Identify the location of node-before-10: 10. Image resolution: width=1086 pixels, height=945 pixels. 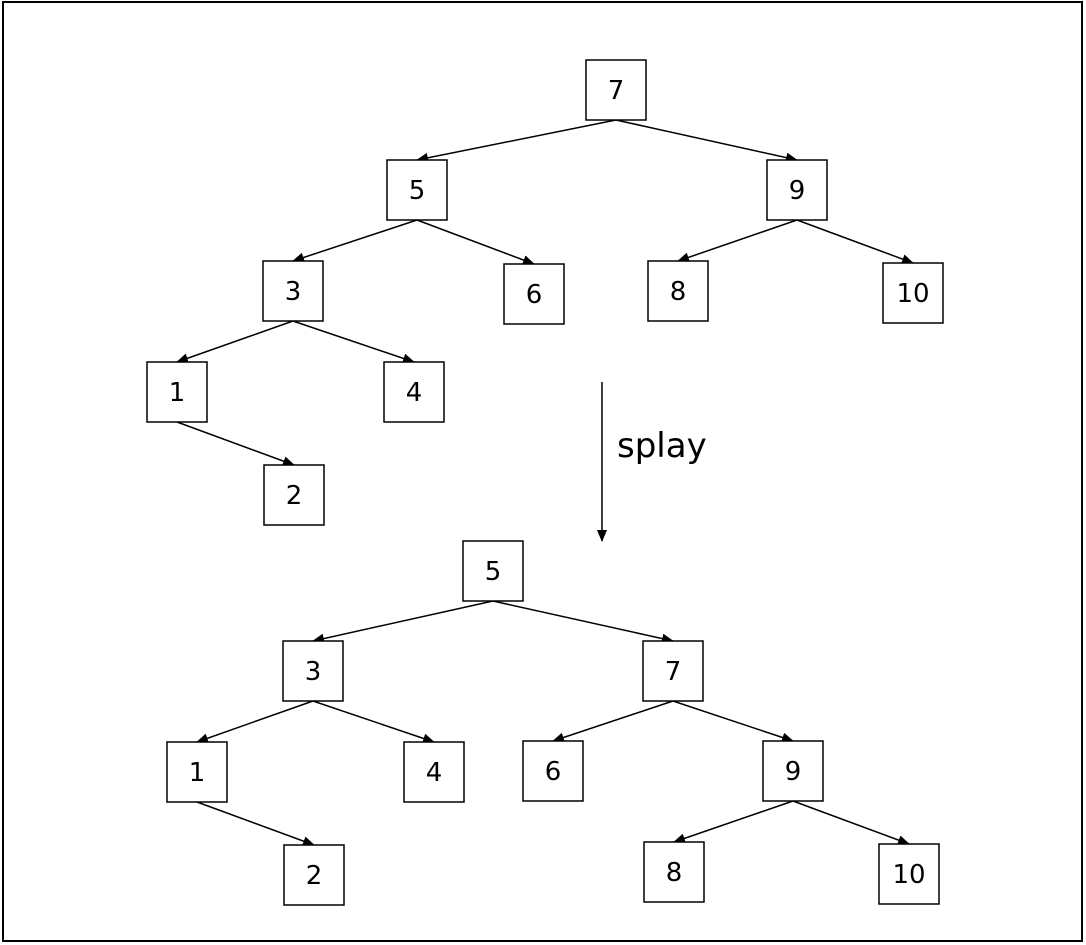
(913, 293).